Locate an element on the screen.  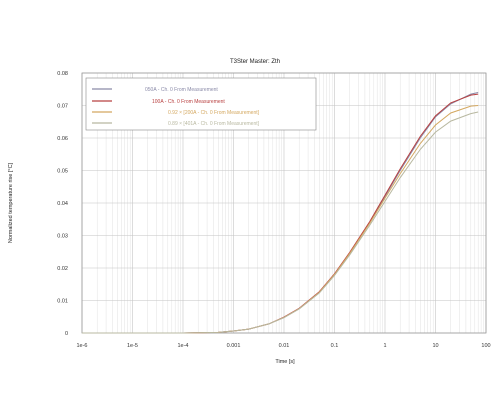
legend-entry-3: 0.92 × [200A - Ch. 0 From Measurement] is located at coordinates (214, 113).